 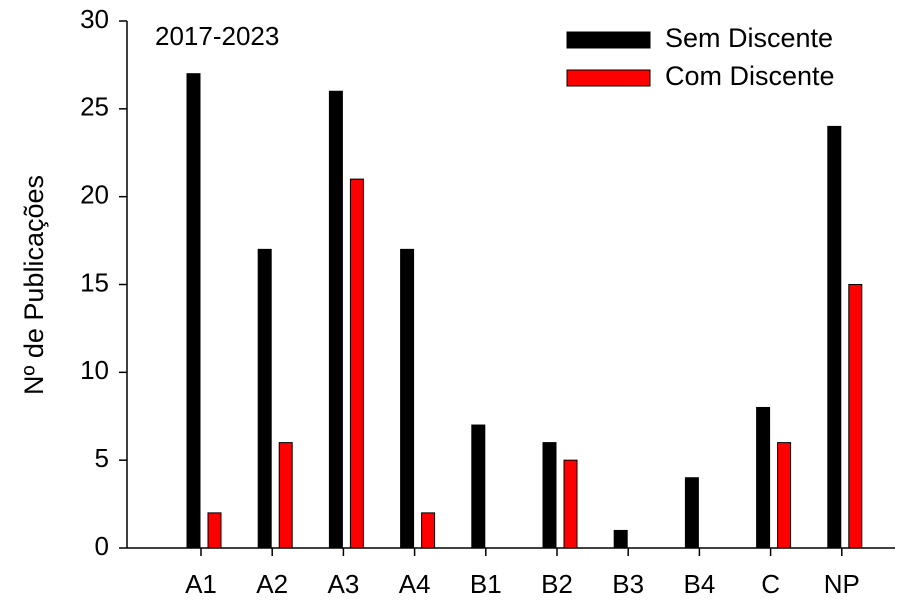 I want to click on x-tick-label: NP, so click(x=842, y=584).